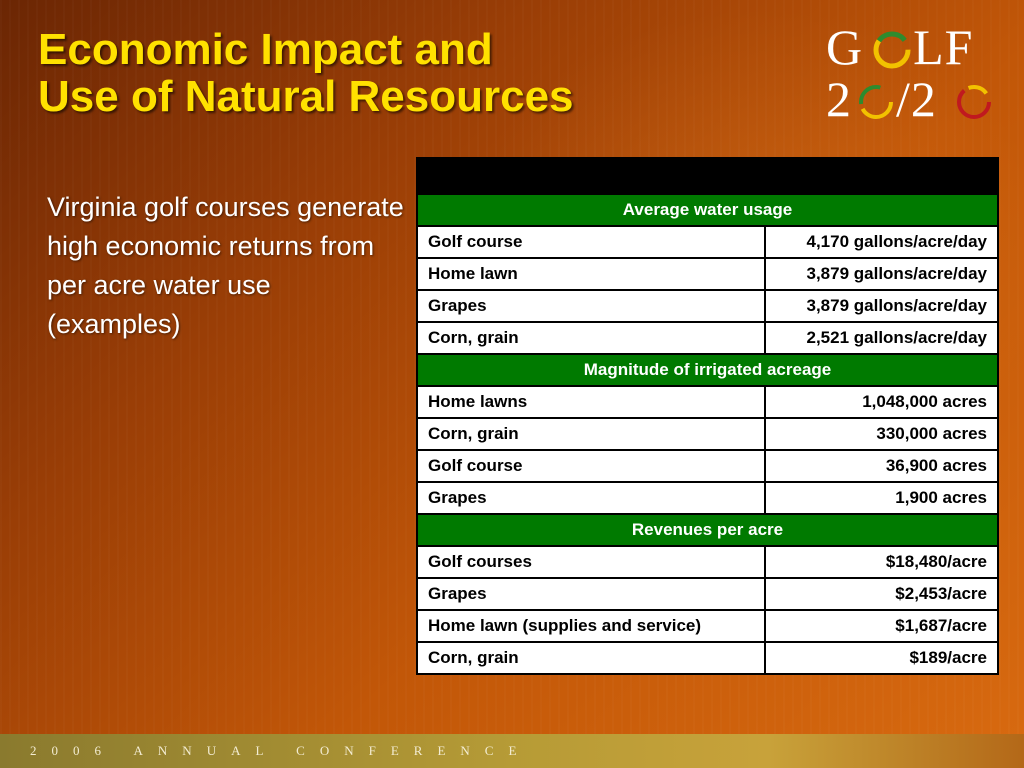 The width and height of the screenshot is (1024, 768). Describe the element at coordinates (845, 47) in the screenshot. I see `logo-letter-g: G` at that location.